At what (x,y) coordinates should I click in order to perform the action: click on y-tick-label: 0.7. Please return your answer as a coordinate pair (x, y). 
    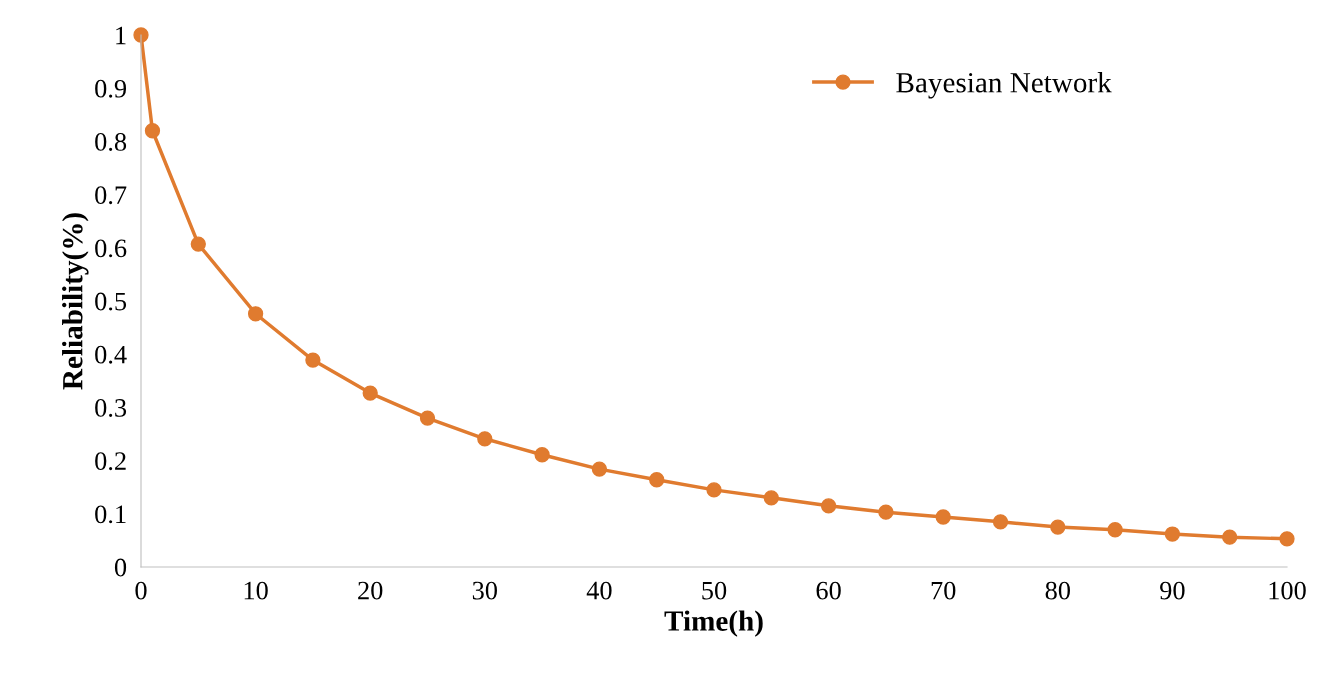
    Looking at the image, I should click on (111, 195).